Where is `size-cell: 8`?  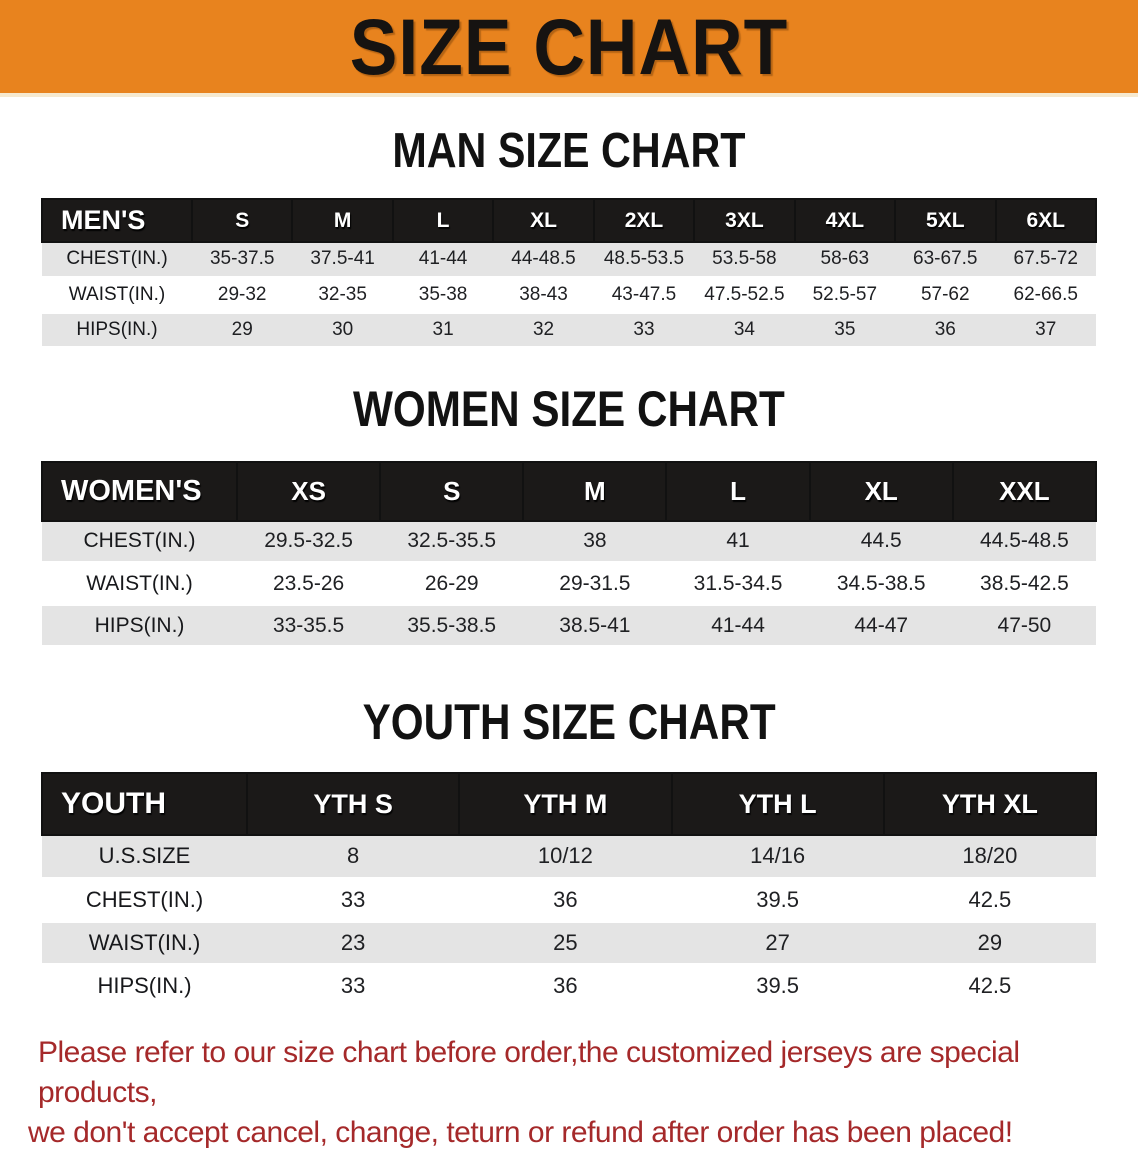
size-cell: 8 is located at coordinates (353, 856).